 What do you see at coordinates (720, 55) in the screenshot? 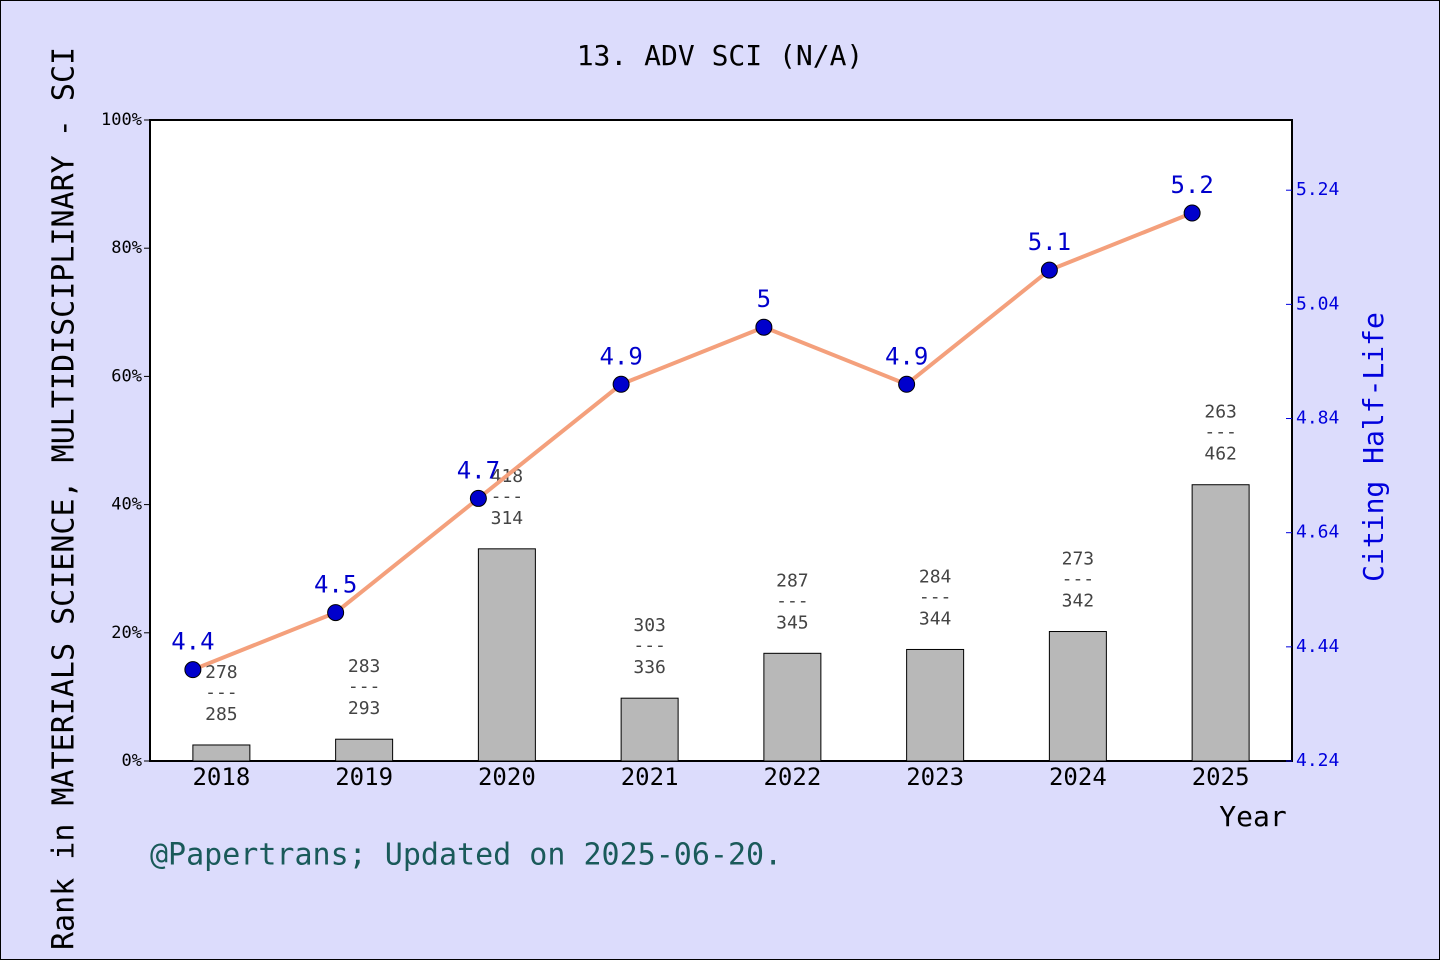
I see `chart-title: 13. ADV SCI (N/A)` at bounding box center [720, 55].